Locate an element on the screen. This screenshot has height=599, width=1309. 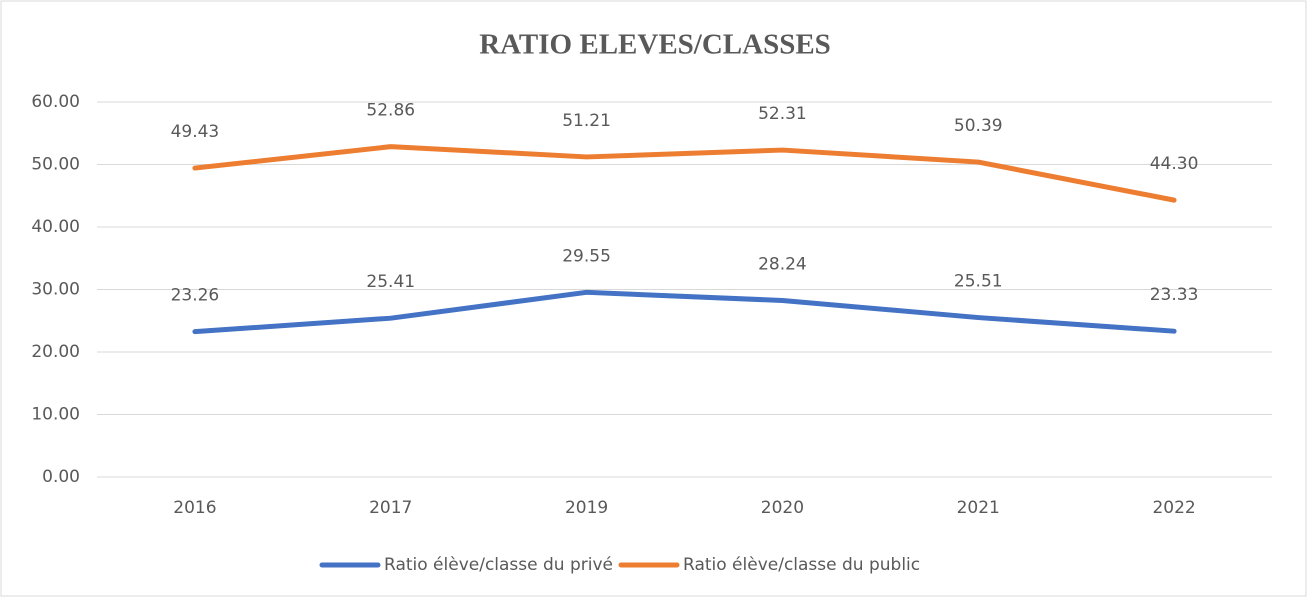
x-tick-label: 2016 is located at coordinates (194, 508).